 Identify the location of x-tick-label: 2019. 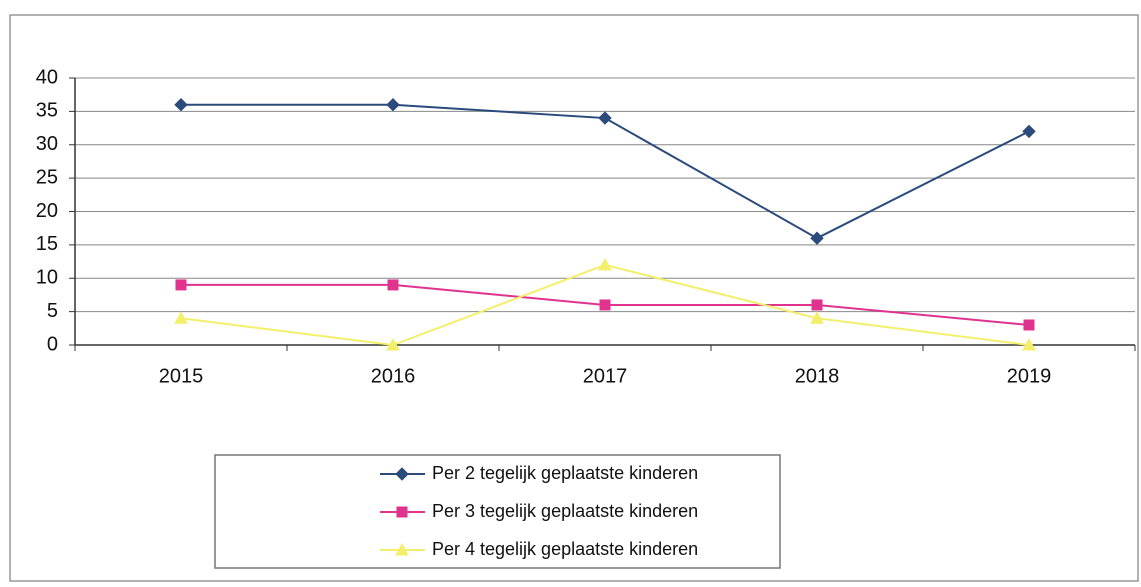
(1029, 376).